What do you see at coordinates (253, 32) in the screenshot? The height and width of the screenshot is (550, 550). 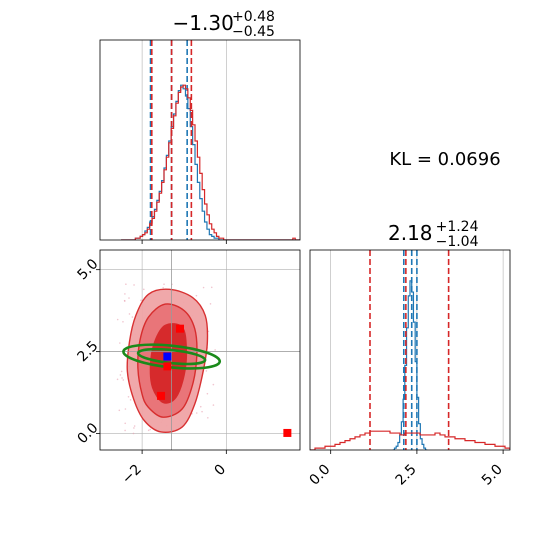 I see `title-minus: −0.45` at bounding box center [253, 32].